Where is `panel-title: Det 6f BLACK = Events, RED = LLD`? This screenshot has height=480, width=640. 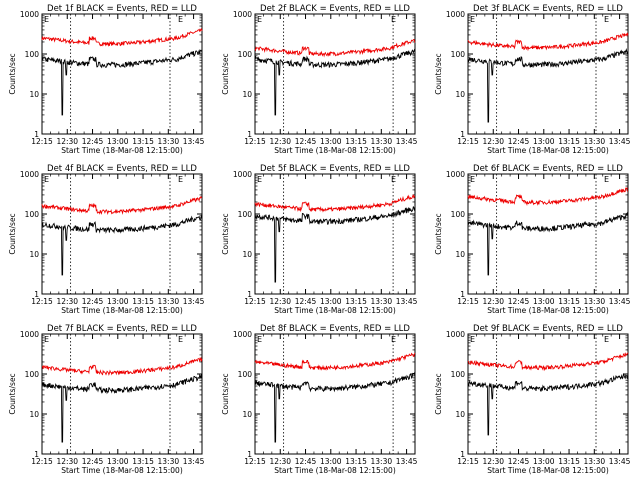
panel-title: Det 6f BLACK = Events, RED = LLD is located at coordinates (548, 169).